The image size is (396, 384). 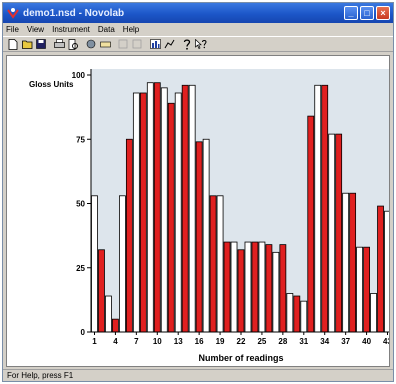 What do you see at coordinates (199, 341) in the screenshot?
I see `x-tick-label: 16` at bounding box center [199, 341].